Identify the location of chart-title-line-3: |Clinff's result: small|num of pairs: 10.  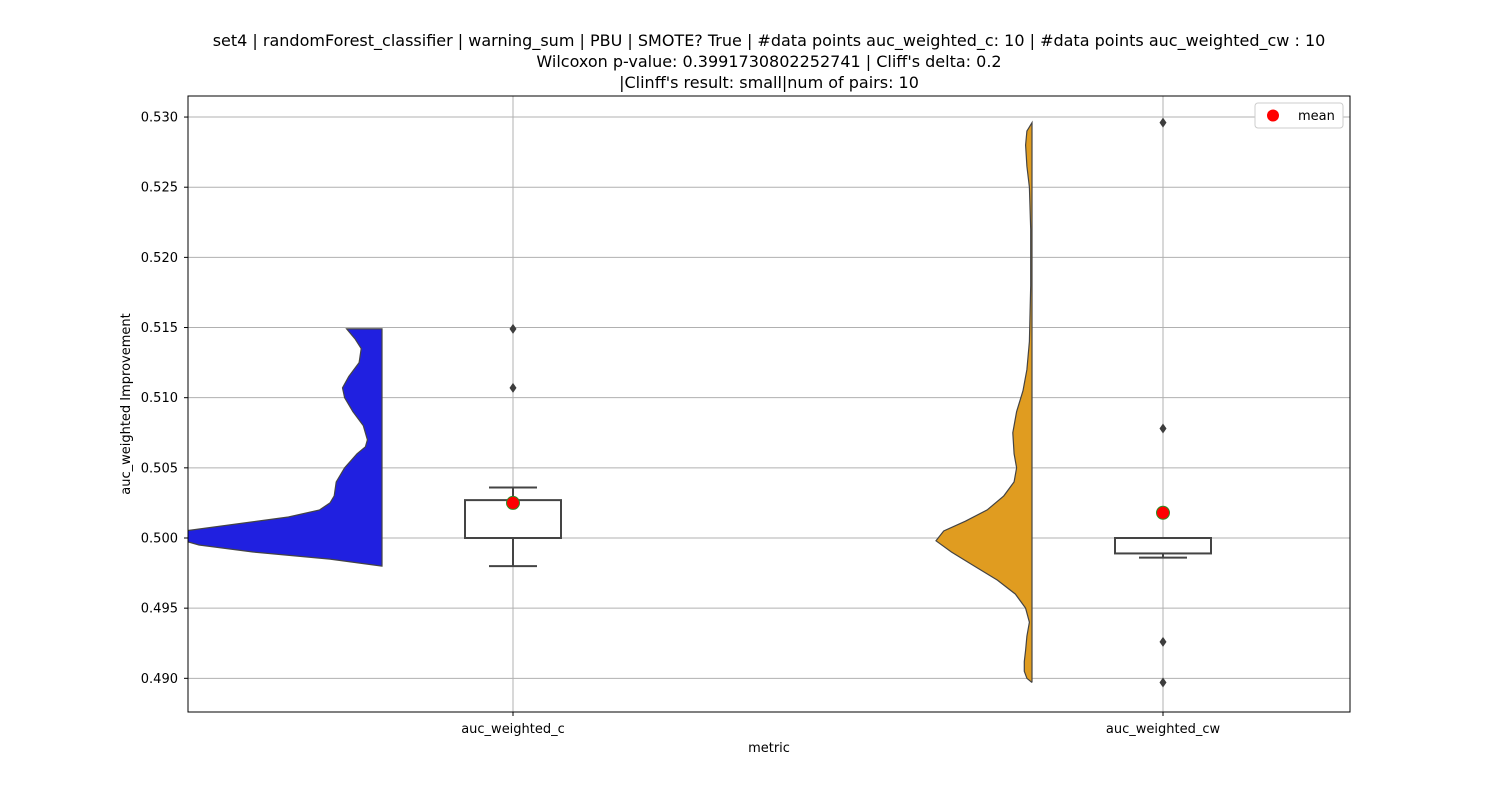
(769, 82).